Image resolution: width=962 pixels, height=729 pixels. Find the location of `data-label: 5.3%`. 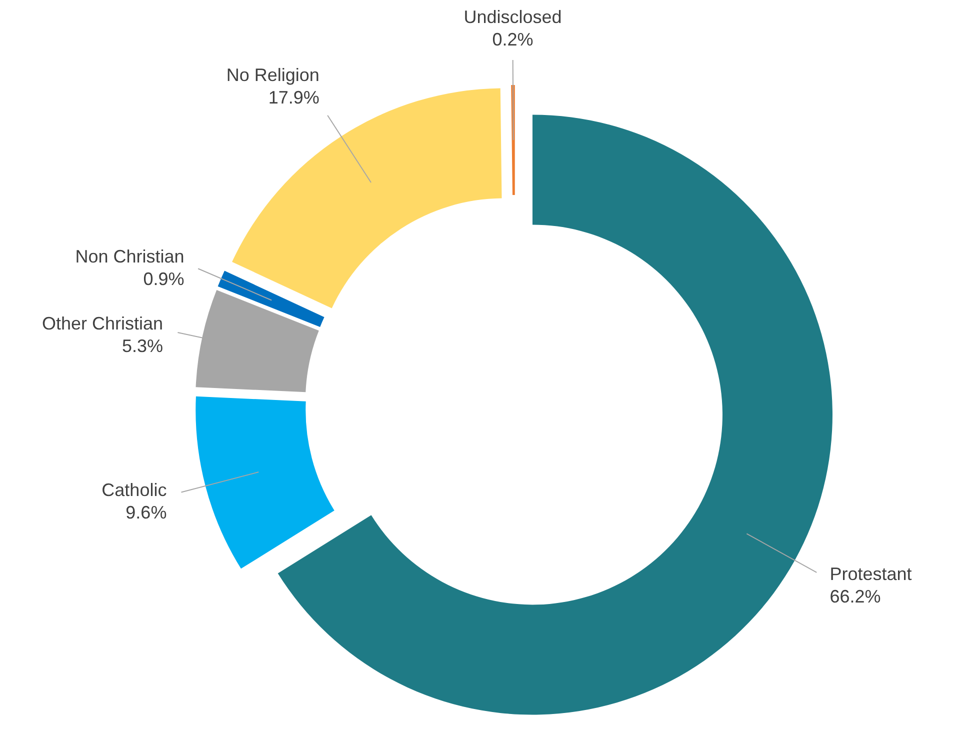

data-label: 5.3% is located at coordinates (143, 346).